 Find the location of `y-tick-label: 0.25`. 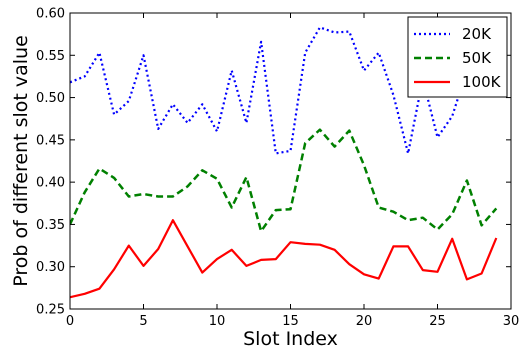

y-tick-label: 0.25 is located at coordinates (50, 310).